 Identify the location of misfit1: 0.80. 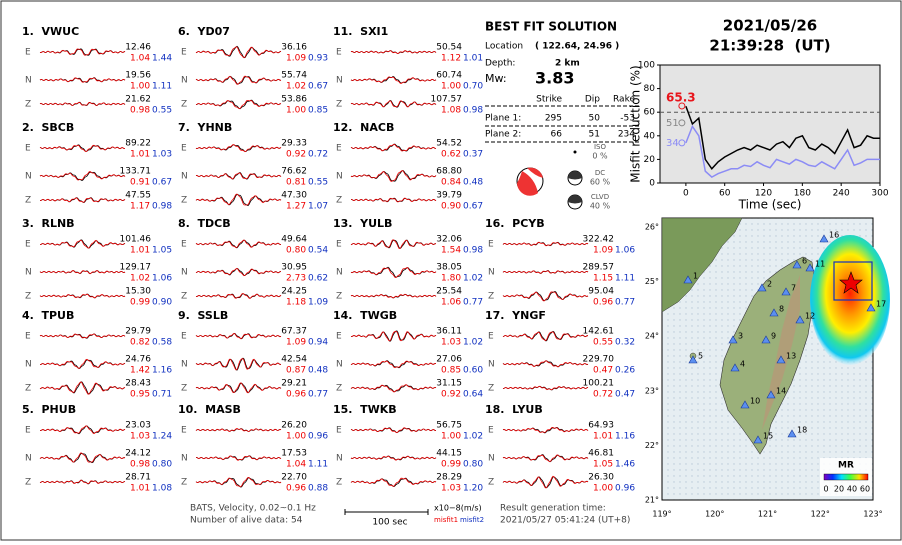
(296, 251).